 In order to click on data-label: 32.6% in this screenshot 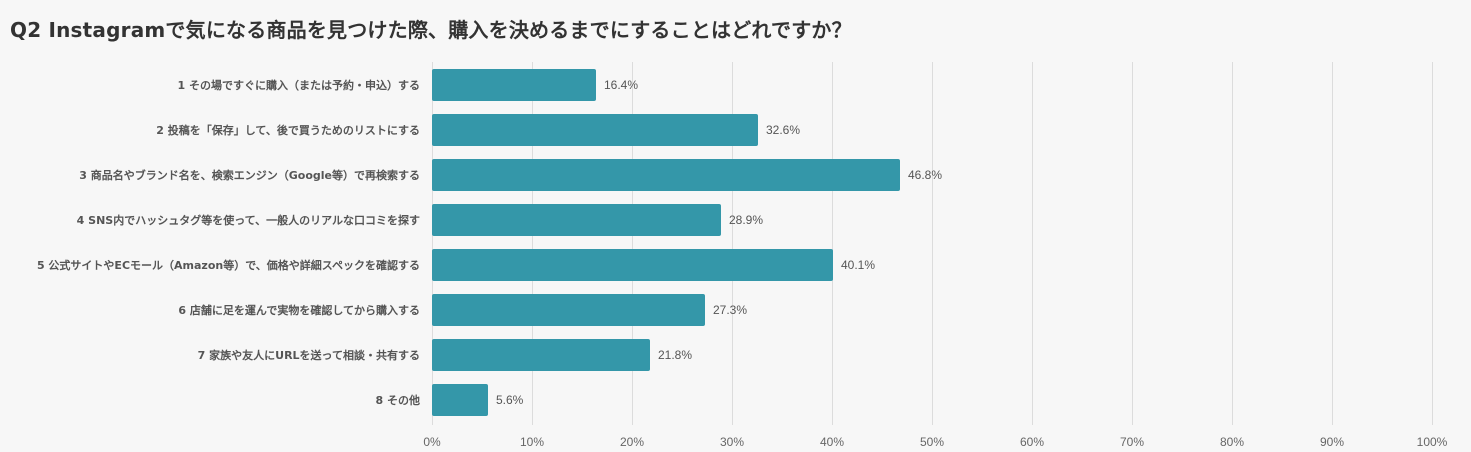, I will do `click(783, 130)`.